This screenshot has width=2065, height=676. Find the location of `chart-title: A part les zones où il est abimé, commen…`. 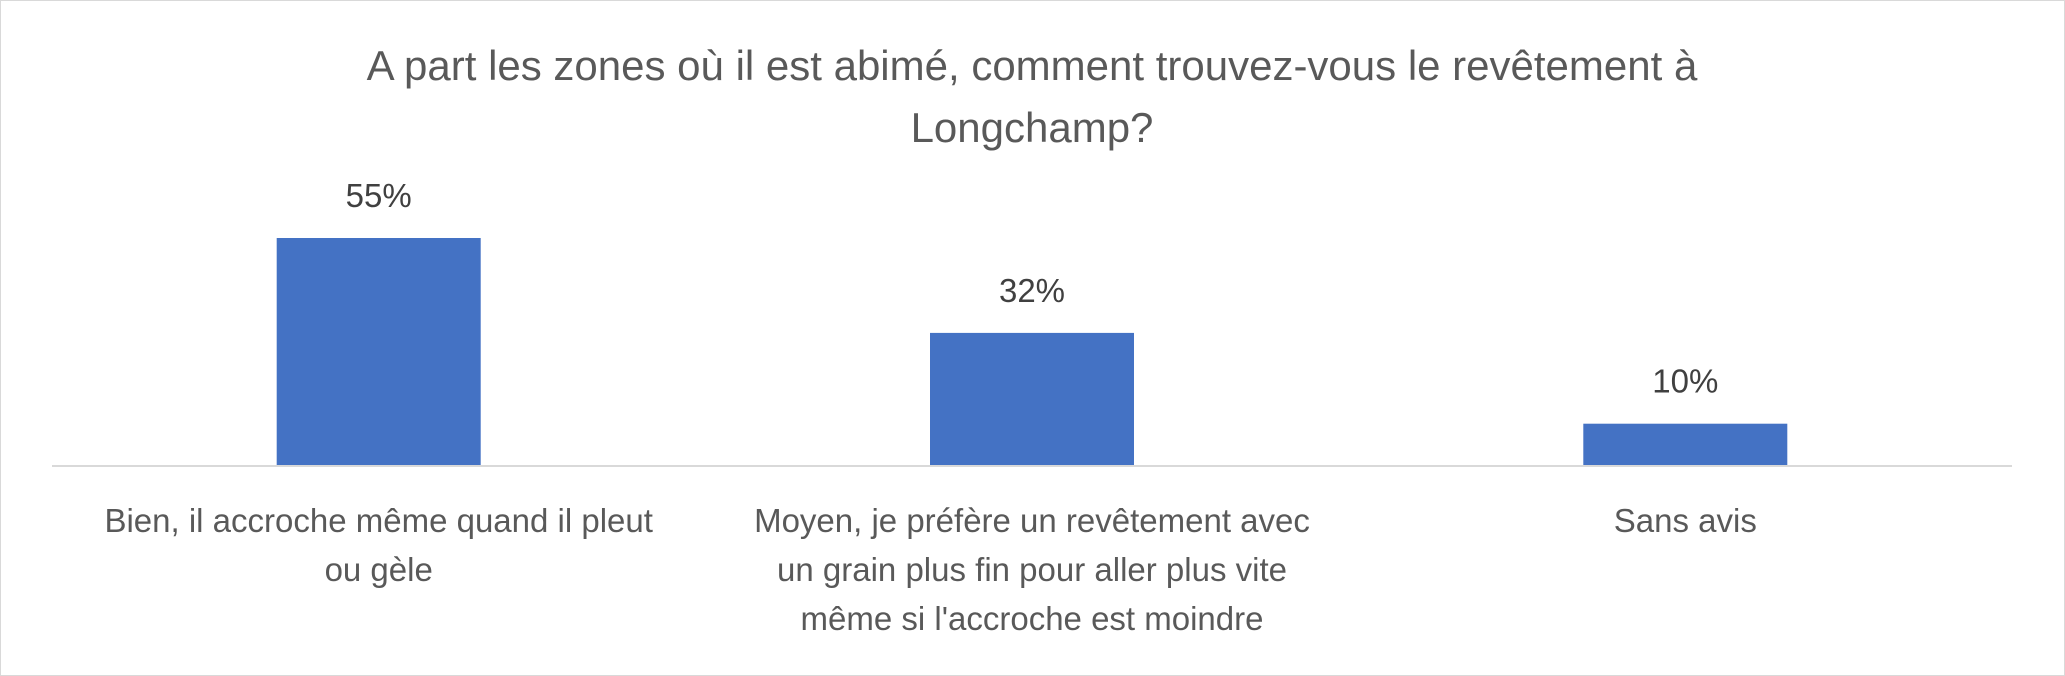

chart-title: A part les zones où il est abimé, commen… is located at coordinates (1032, 96).